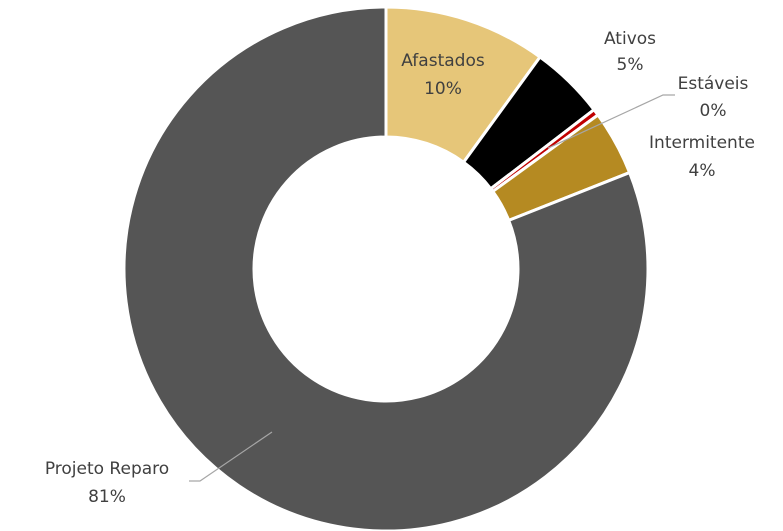 The height and width of the screenshot is (531, 783). I want to click on label-estaveis-pct: 0%, so click(713, 111).